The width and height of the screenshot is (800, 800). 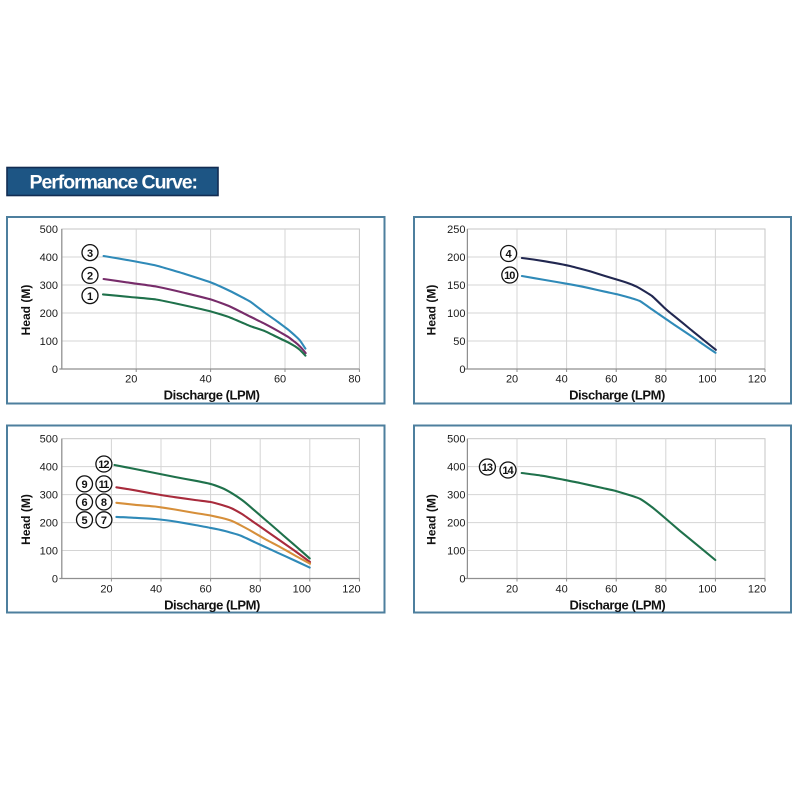 I want to click on svg-text: 9, so click(x=84, y=485).